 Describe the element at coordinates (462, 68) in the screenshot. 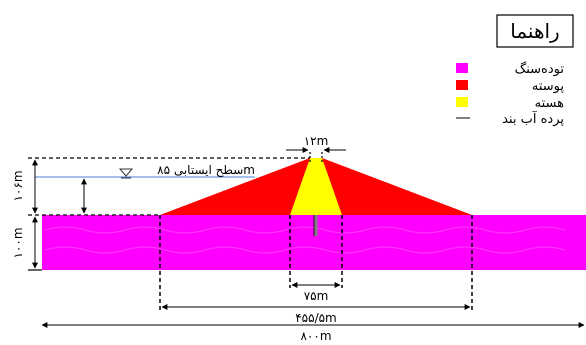

I see `legend-swatch-rock-mass` at that location.